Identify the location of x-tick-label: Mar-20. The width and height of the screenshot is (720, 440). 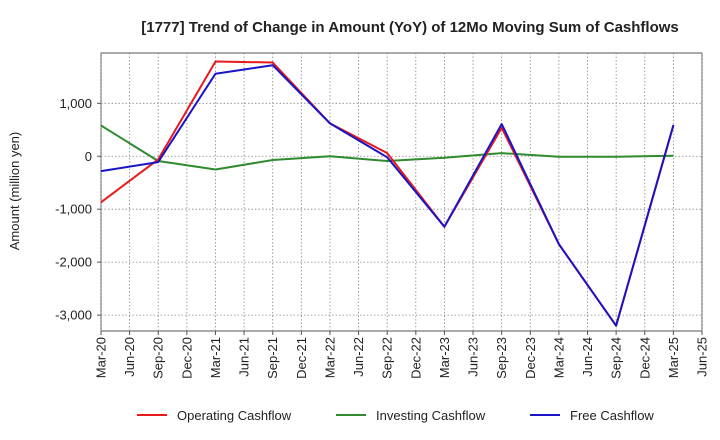
(101, 357).